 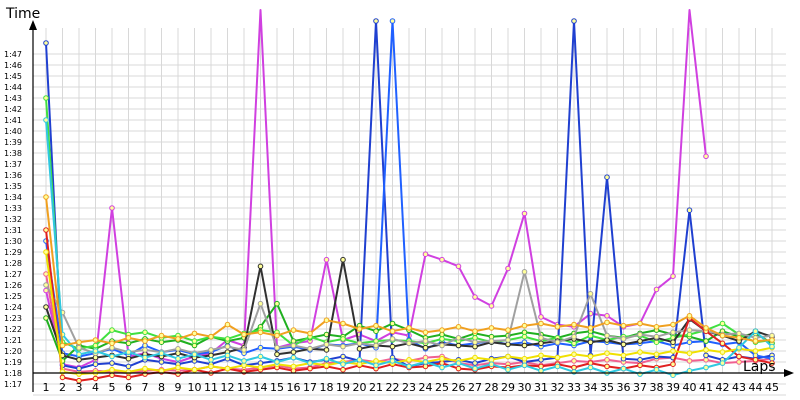 I want to click on x-tick-label: 19, so click(x=343, y=387).